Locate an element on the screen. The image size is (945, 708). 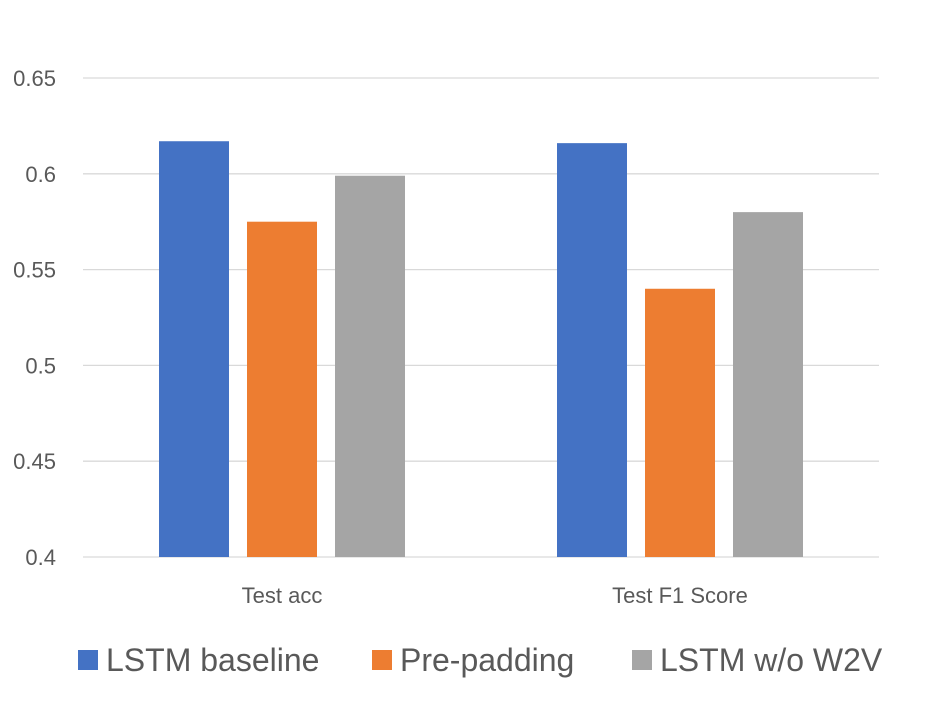
y-tick-label: 0.65 is located at coordinates (34, 78).